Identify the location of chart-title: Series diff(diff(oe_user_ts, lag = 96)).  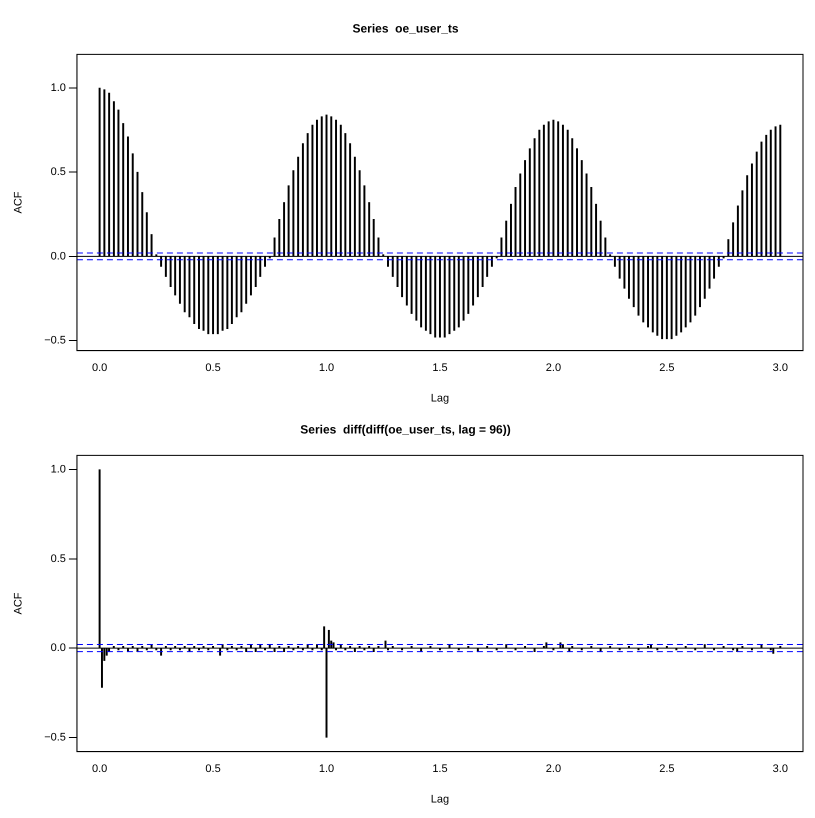
(405, 429).